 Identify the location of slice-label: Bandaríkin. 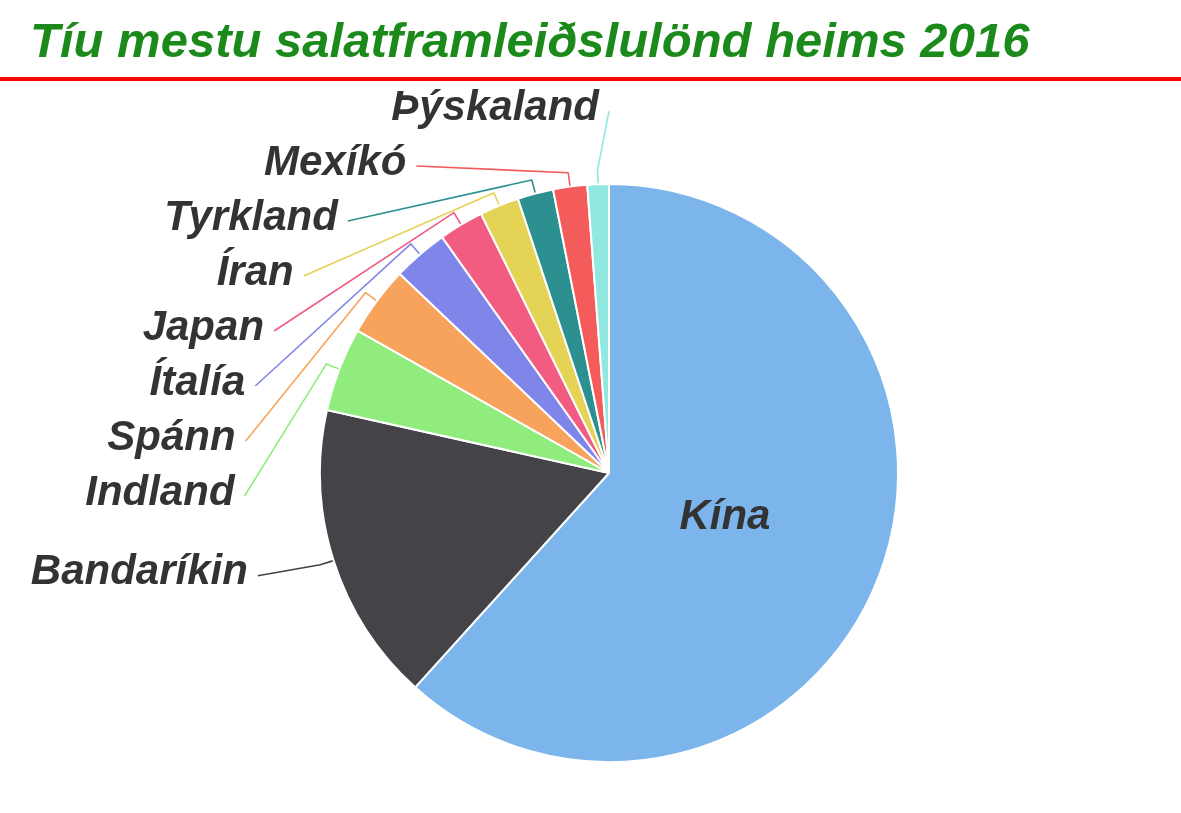
(139, 570).